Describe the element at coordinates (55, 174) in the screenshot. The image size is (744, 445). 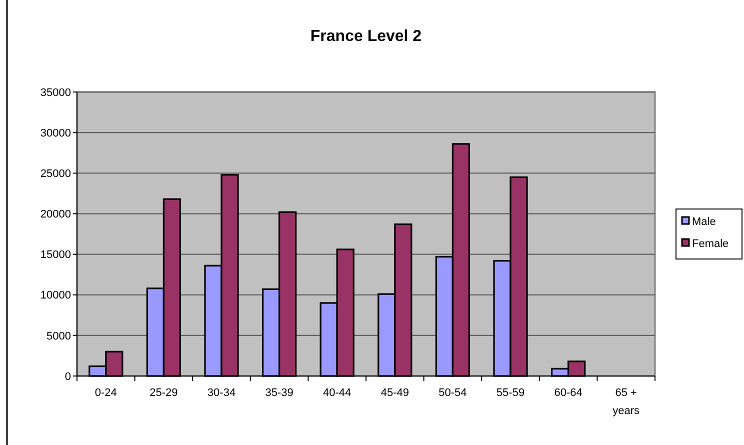
I see `y-tick-label: 25000` at that location.